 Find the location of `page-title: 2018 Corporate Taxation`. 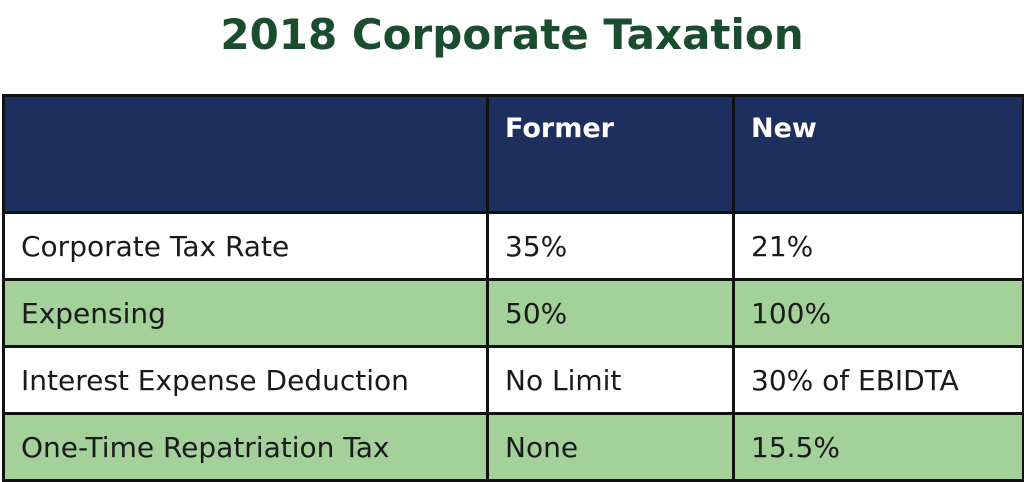

page-title: 2018 Corporate Taxation is located at coordinates (512, 34).